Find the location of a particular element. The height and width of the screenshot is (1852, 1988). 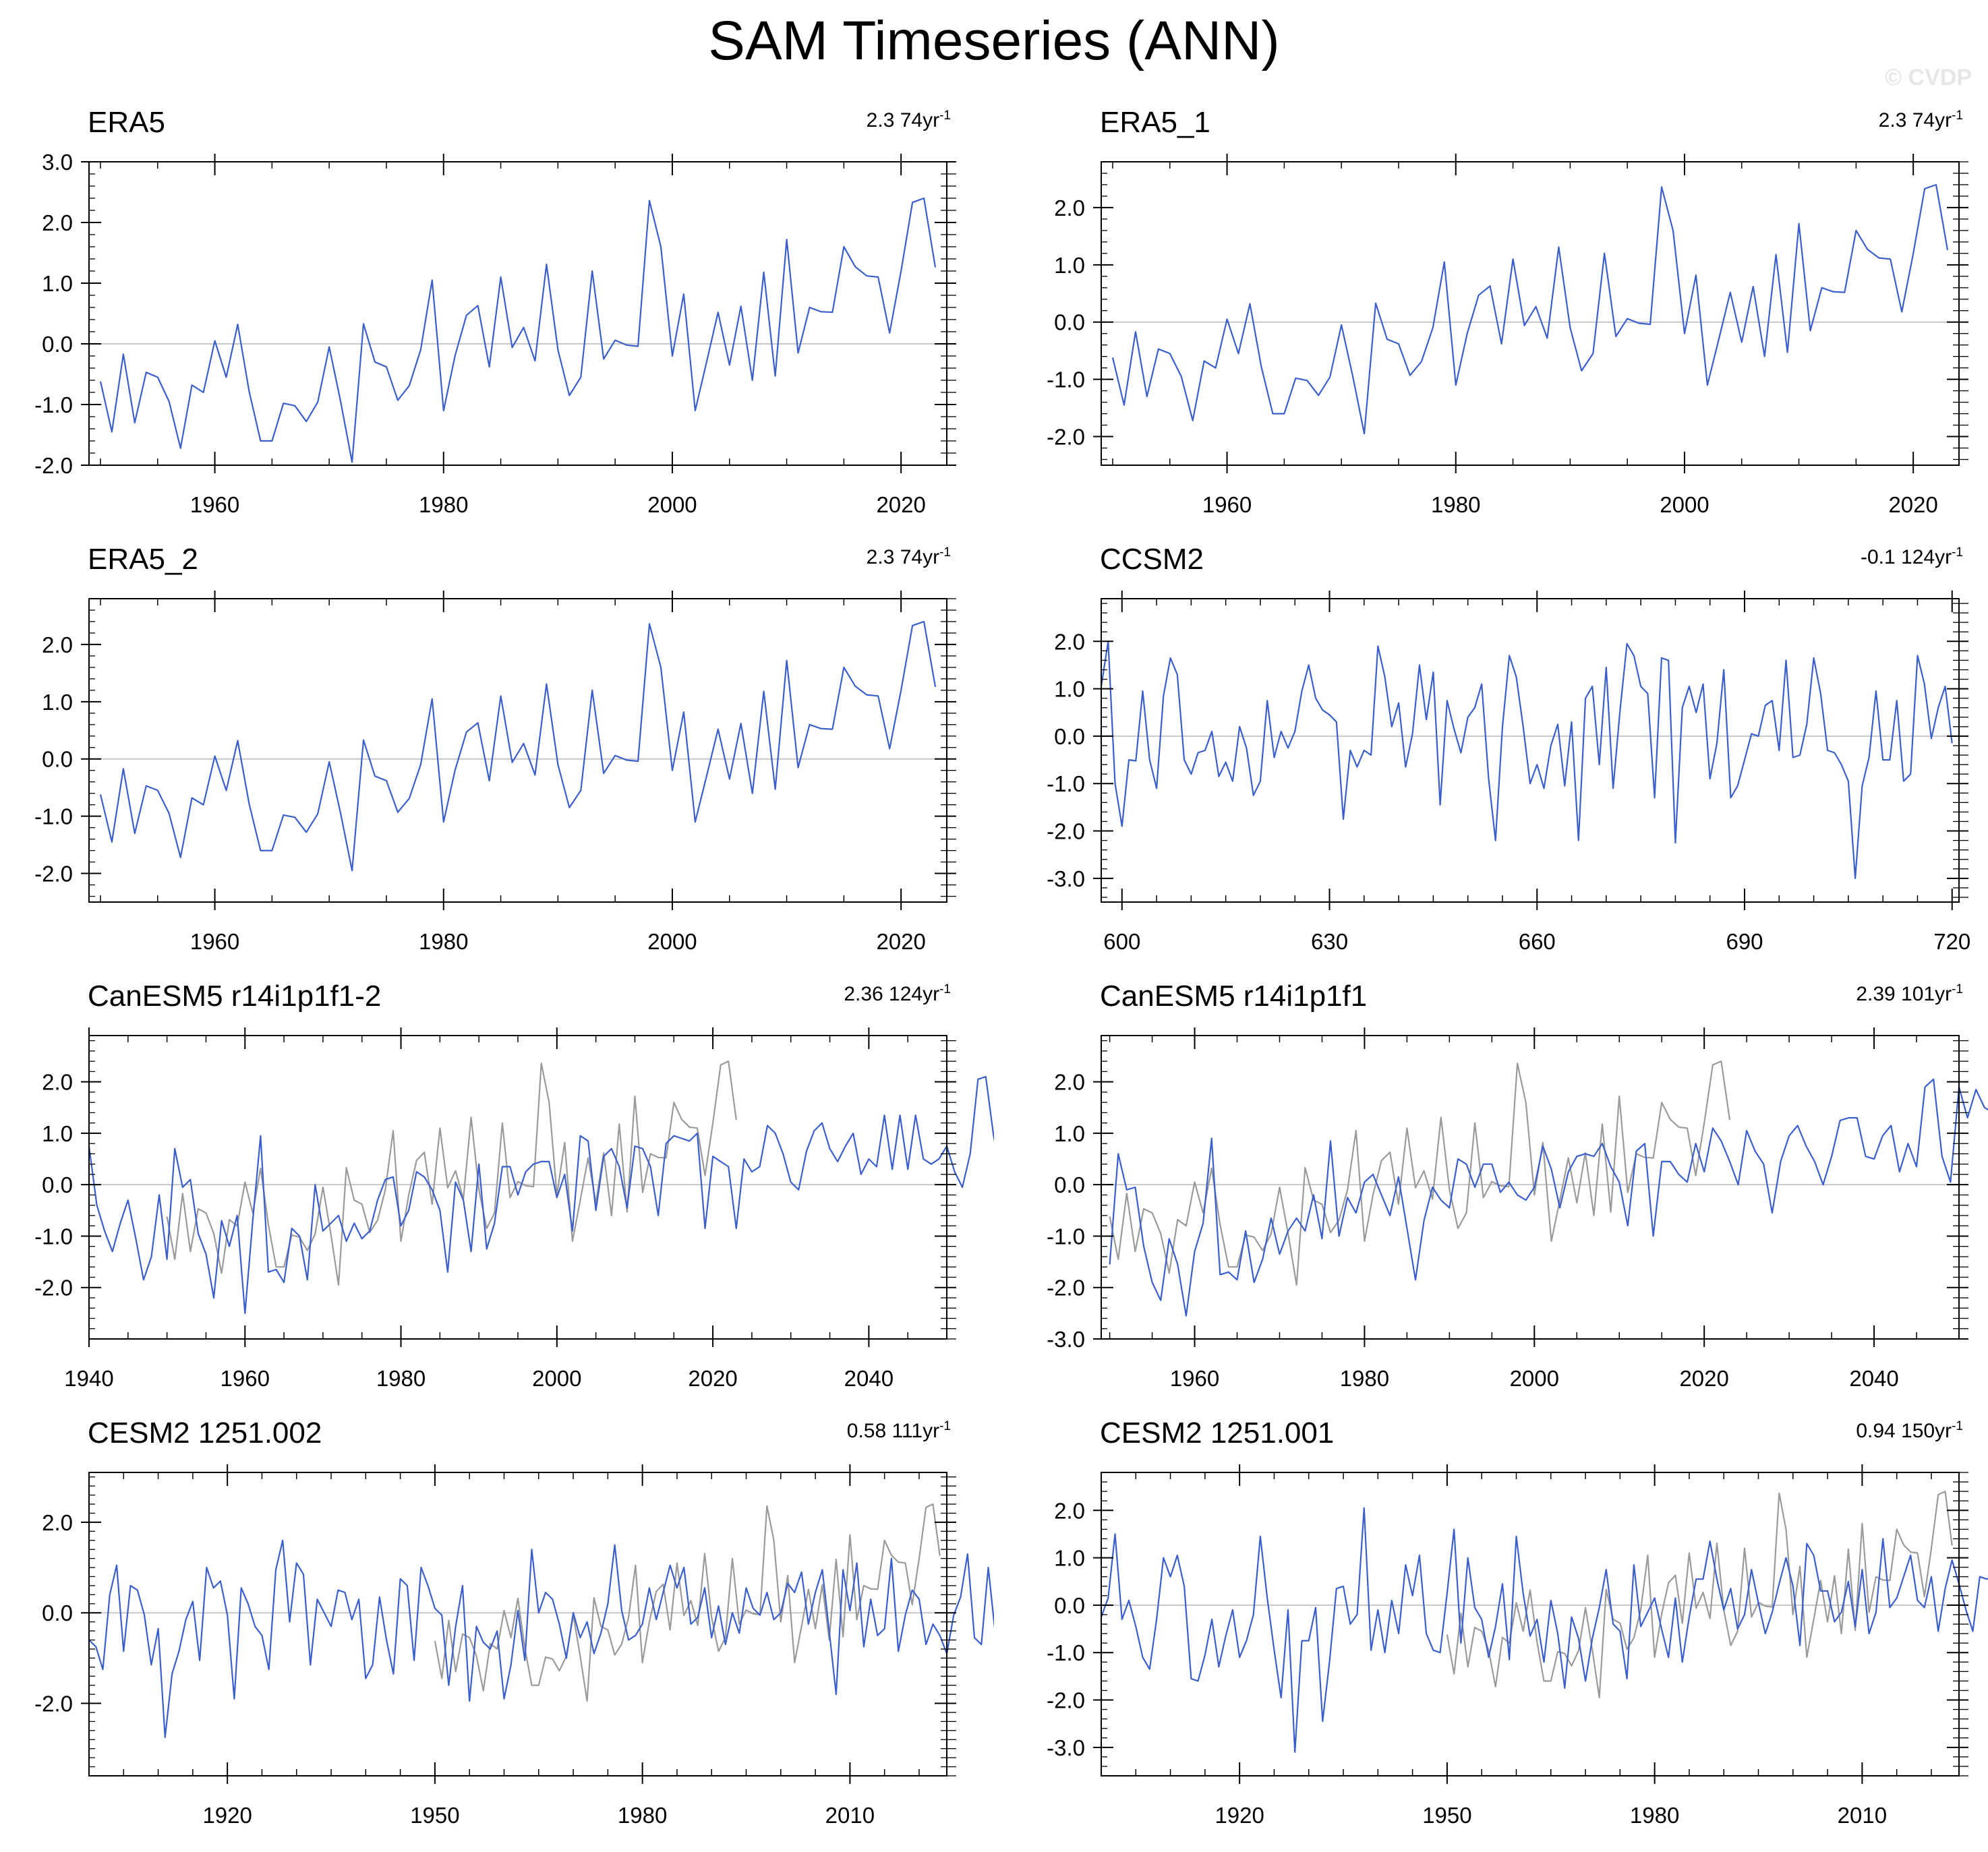

x-tick-label: 600 is located at coordinates (1122, 941).